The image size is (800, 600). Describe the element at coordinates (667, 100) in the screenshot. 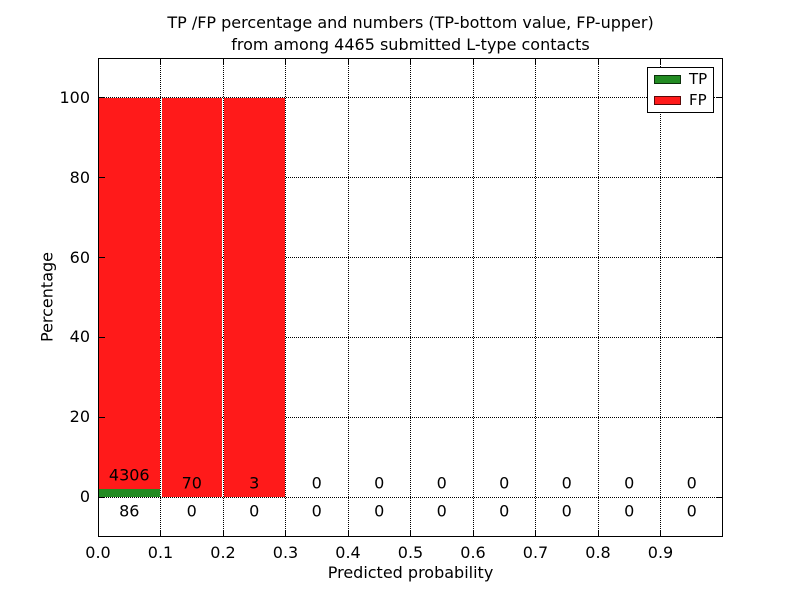

I see `fp-swatch-icon` at that location.